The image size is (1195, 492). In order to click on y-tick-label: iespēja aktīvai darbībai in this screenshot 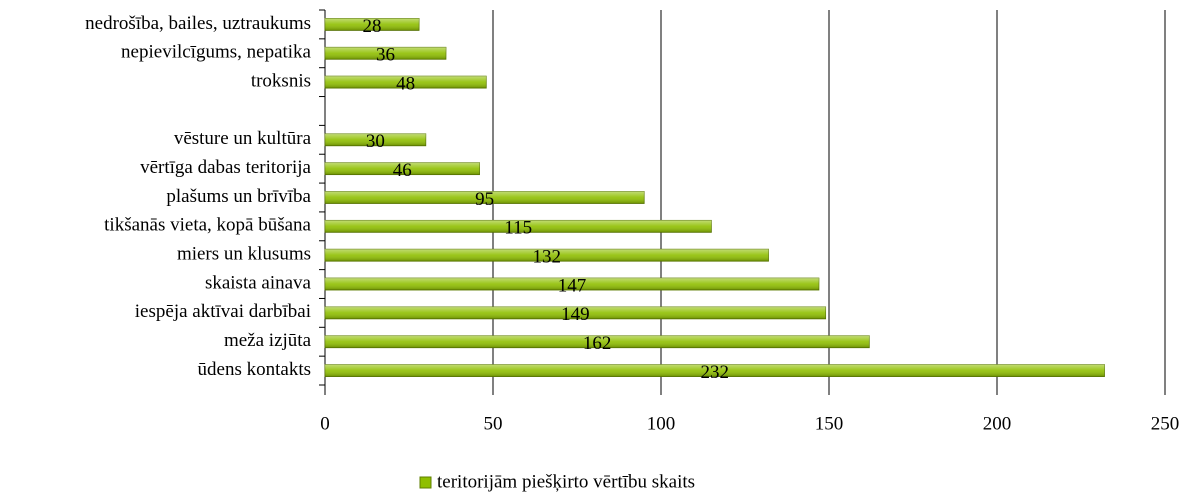, I will do `click(223, 311)`.